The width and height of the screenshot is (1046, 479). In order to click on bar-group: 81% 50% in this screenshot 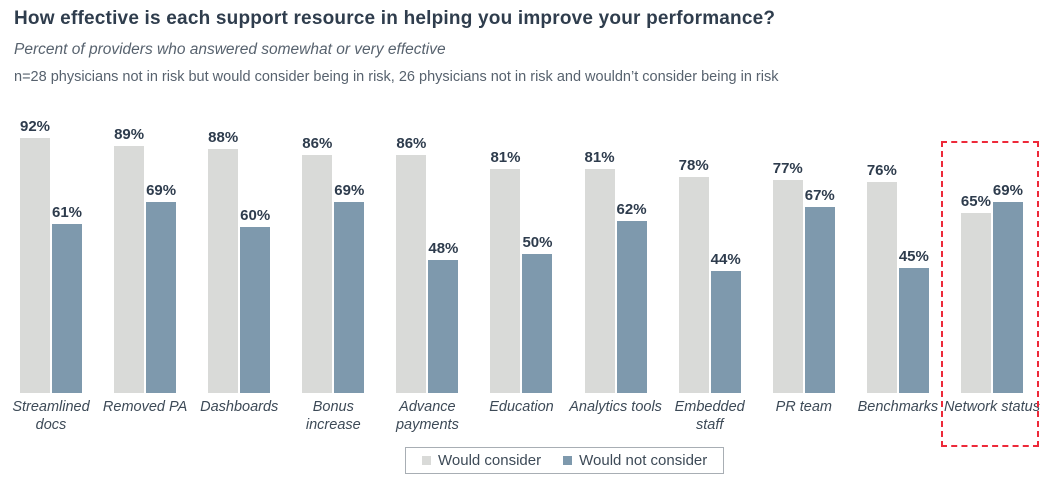, I will do `click(521, 252)`.